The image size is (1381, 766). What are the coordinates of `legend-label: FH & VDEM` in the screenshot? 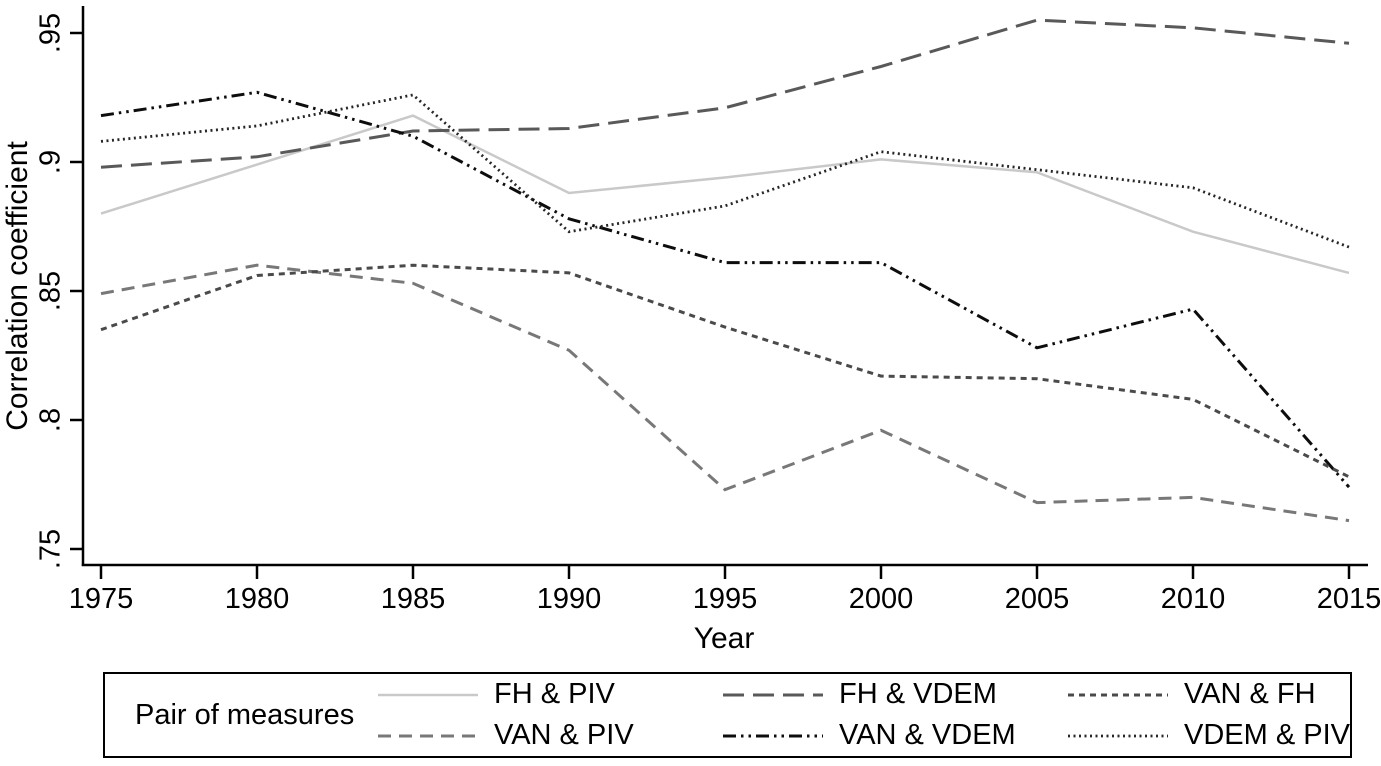 It's located at (918, 694).